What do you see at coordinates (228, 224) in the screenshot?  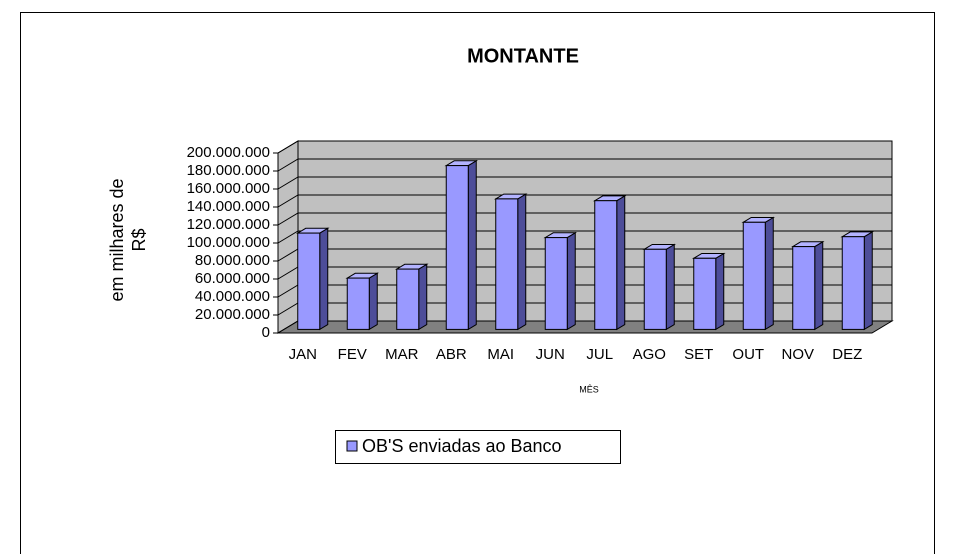 I see `y-tick-label: 120.000.000` at bounding box center [228, 224].